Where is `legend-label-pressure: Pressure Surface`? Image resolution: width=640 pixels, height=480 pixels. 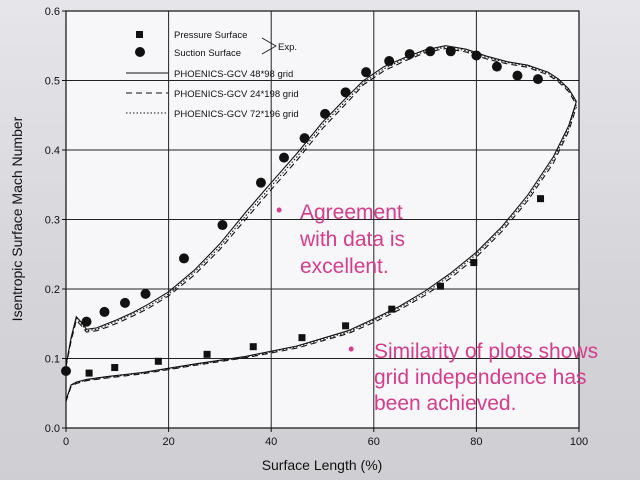 legend-label-pressure: Pressure Surface is located at coordinates (210, 35).